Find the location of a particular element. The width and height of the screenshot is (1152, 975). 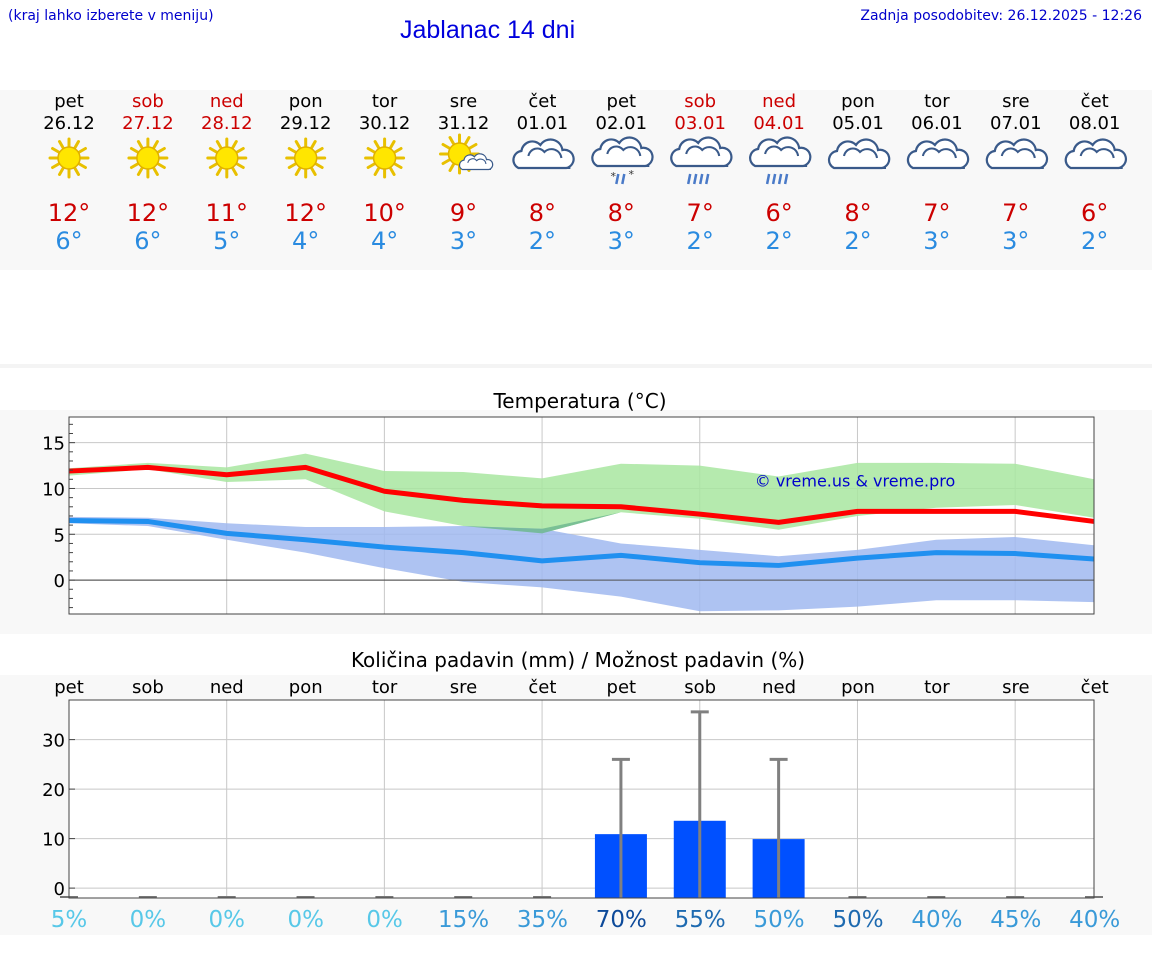

x-category-label: sre is located at coordinates (1015, 687).